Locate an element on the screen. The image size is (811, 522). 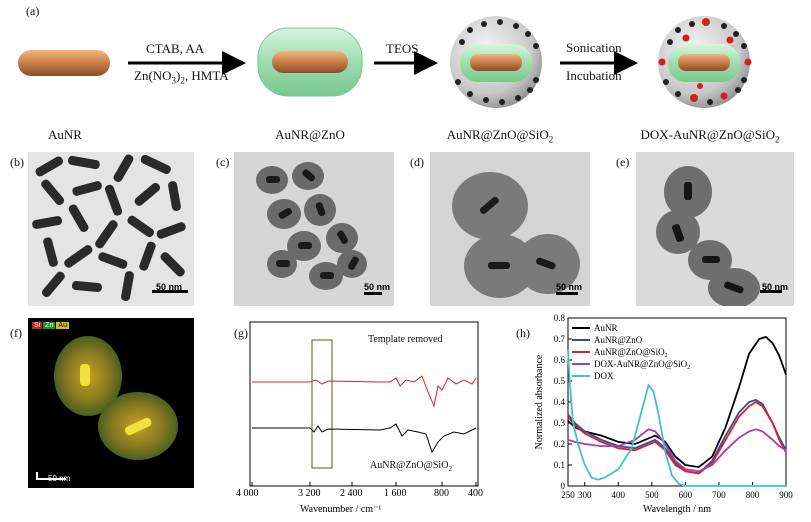
tem-image-aunr-zno-sio2 is located at coordinates (510, 229).